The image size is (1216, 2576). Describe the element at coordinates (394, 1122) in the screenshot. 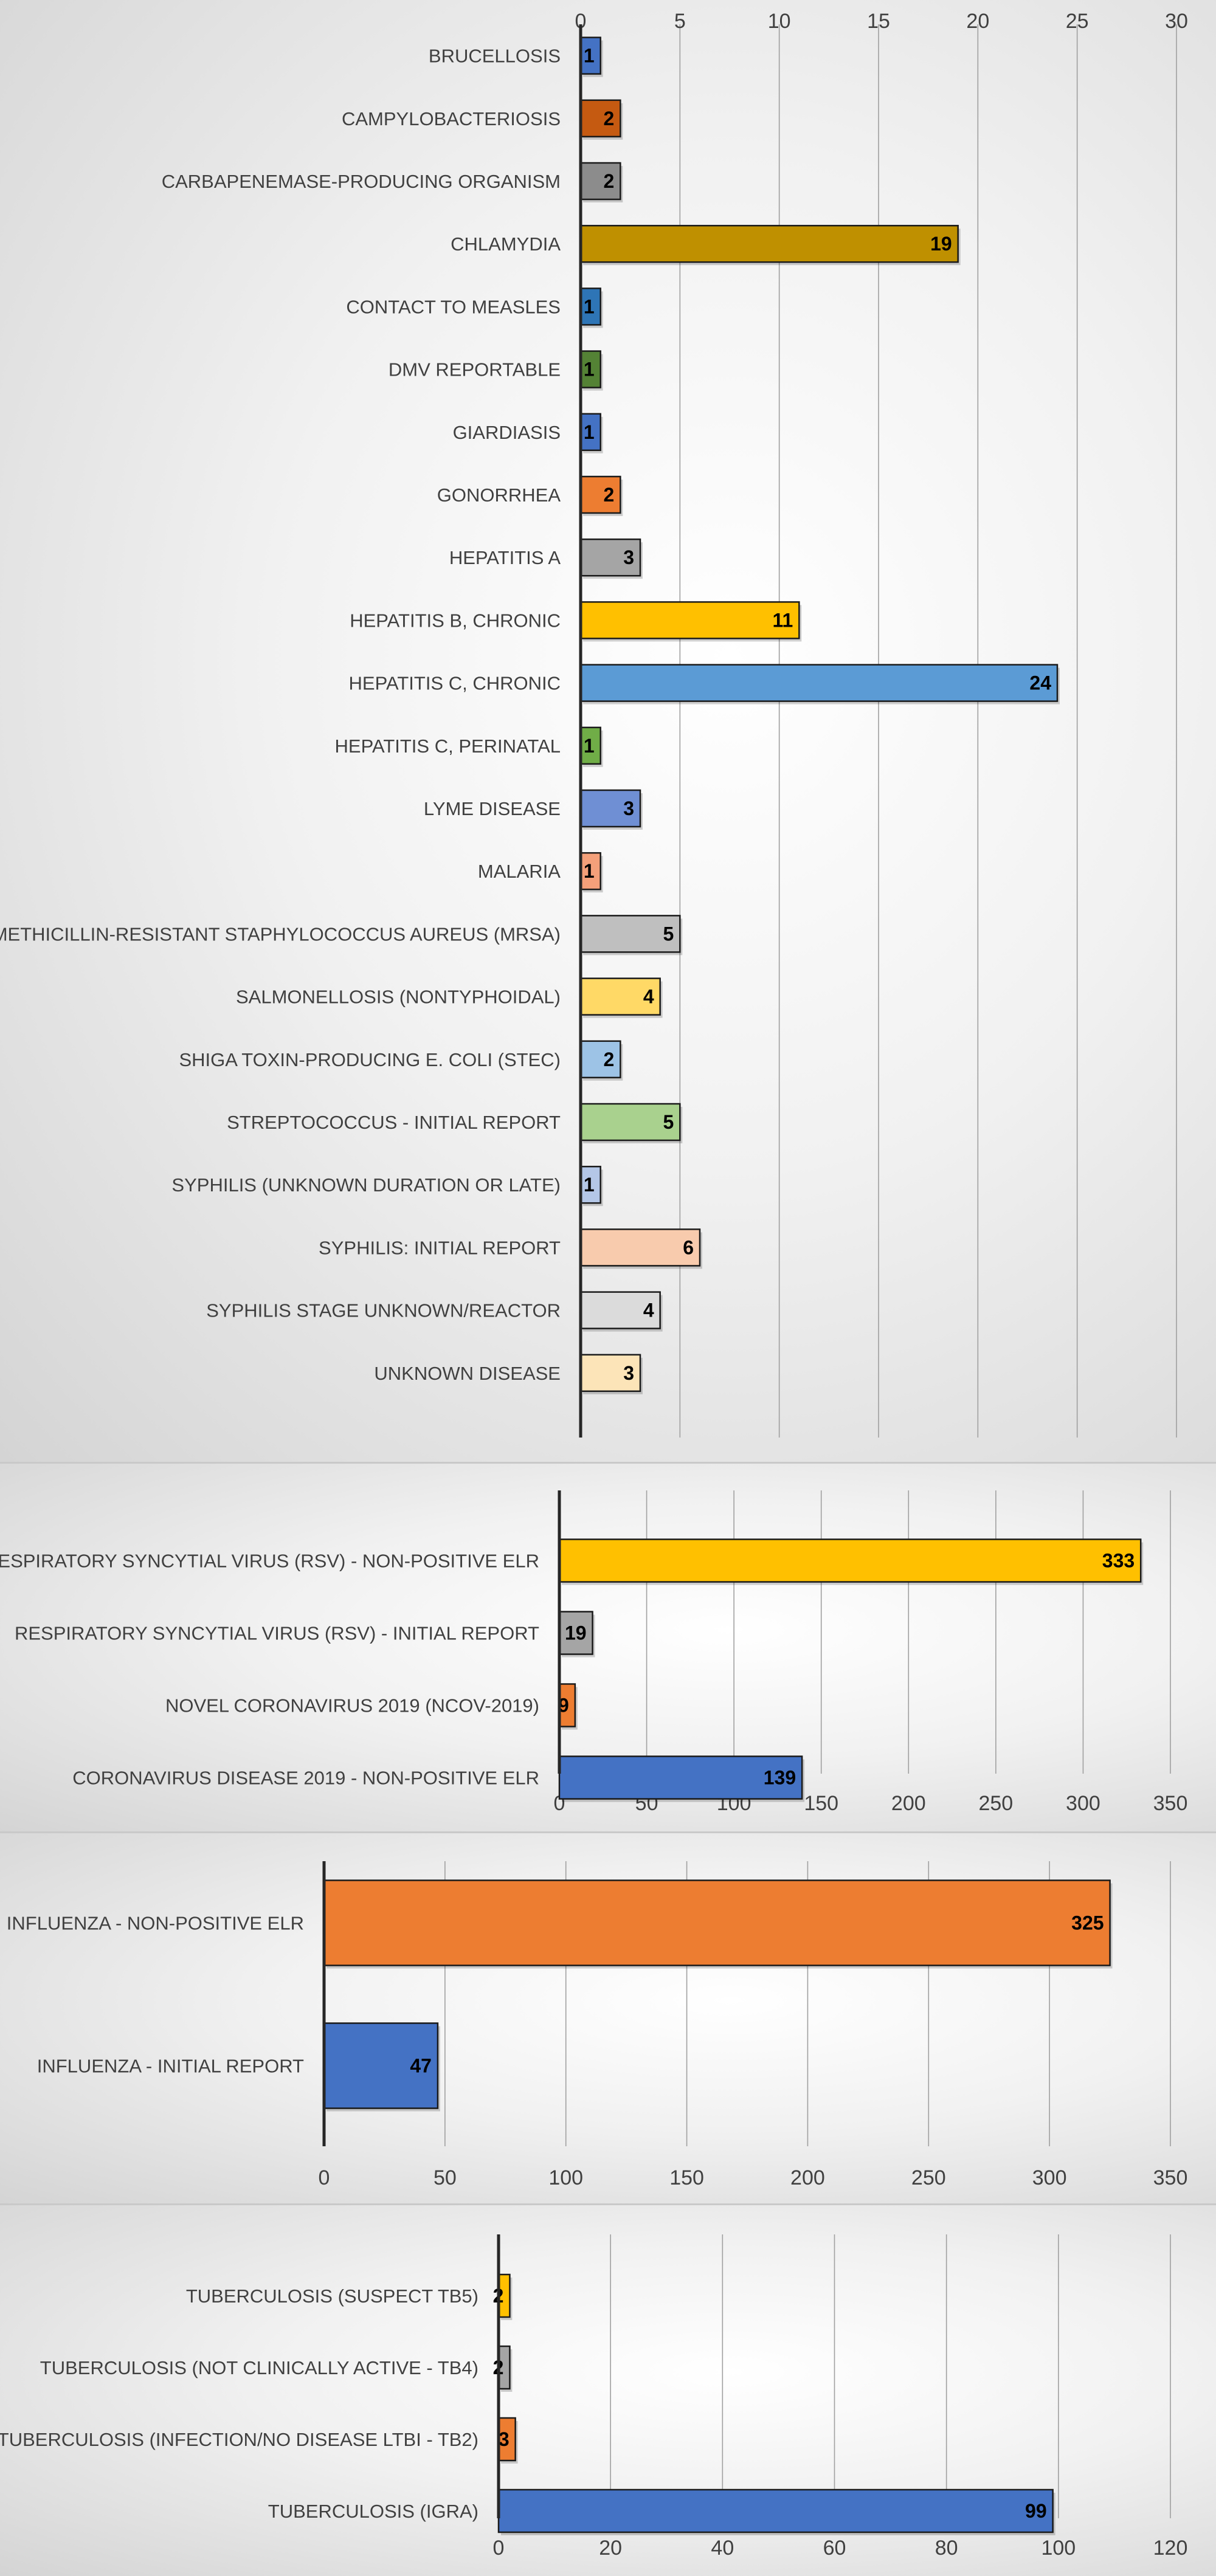

I see `category-label: STREPTOCOCCUS - INITIAL REPORT` at that location.